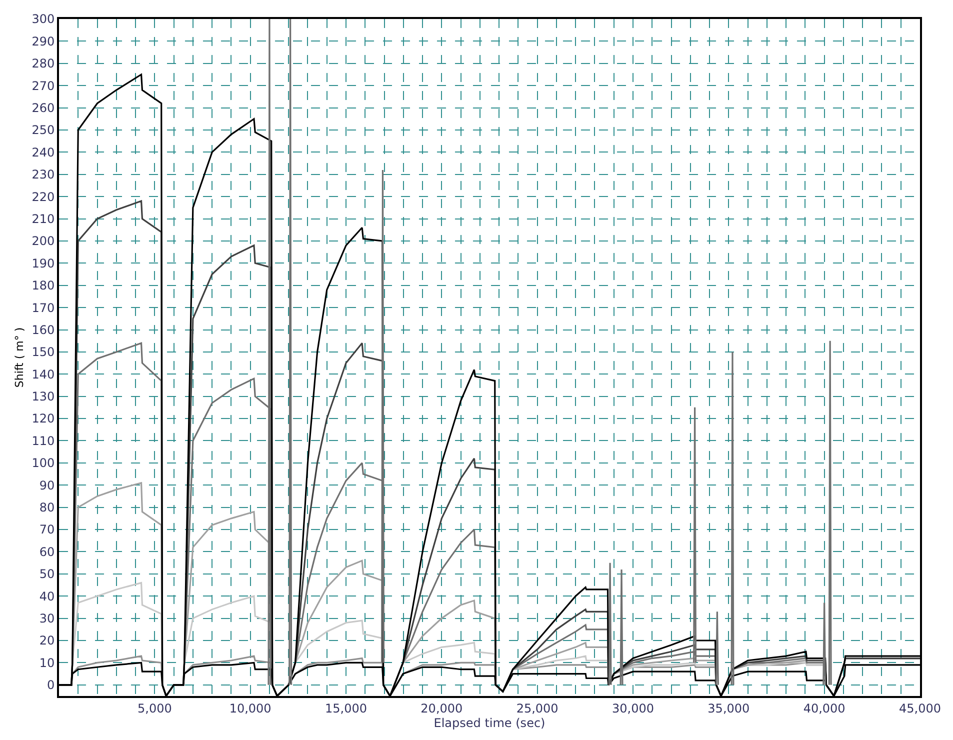  I want to click on x-tick-label: 45,000, so click(920, 708).